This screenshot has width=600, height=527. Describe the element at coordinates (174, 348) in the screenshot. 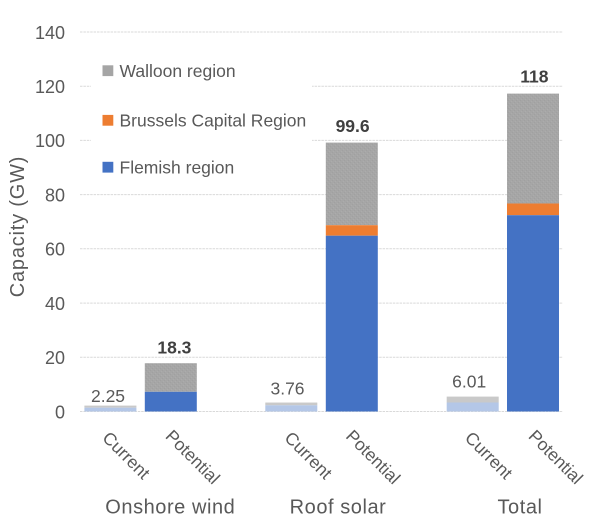

I see `svg-text: 18.3` at that location.